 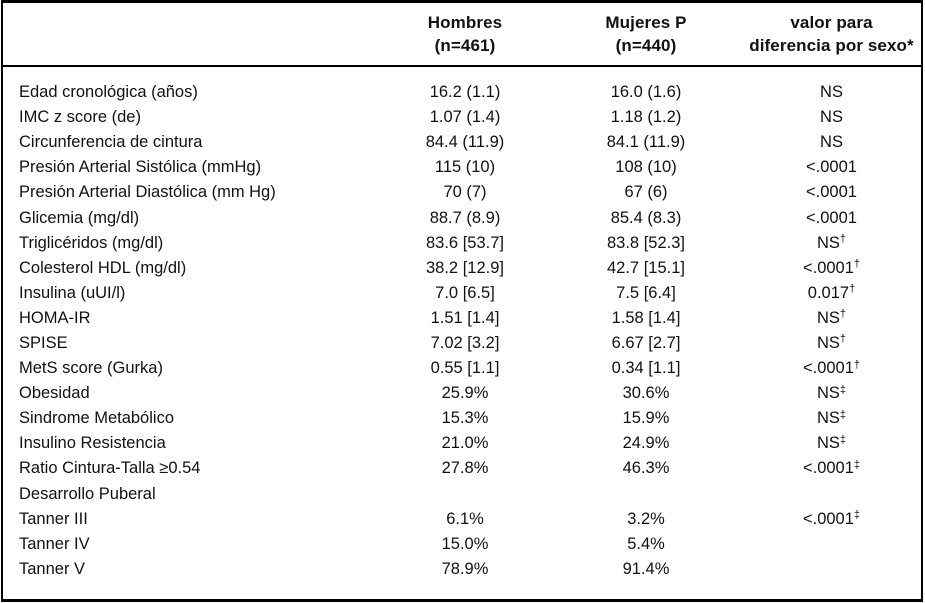 I want to click on table-row: Tanner V 78.9% 91.4%, so click(x=462, y=569).